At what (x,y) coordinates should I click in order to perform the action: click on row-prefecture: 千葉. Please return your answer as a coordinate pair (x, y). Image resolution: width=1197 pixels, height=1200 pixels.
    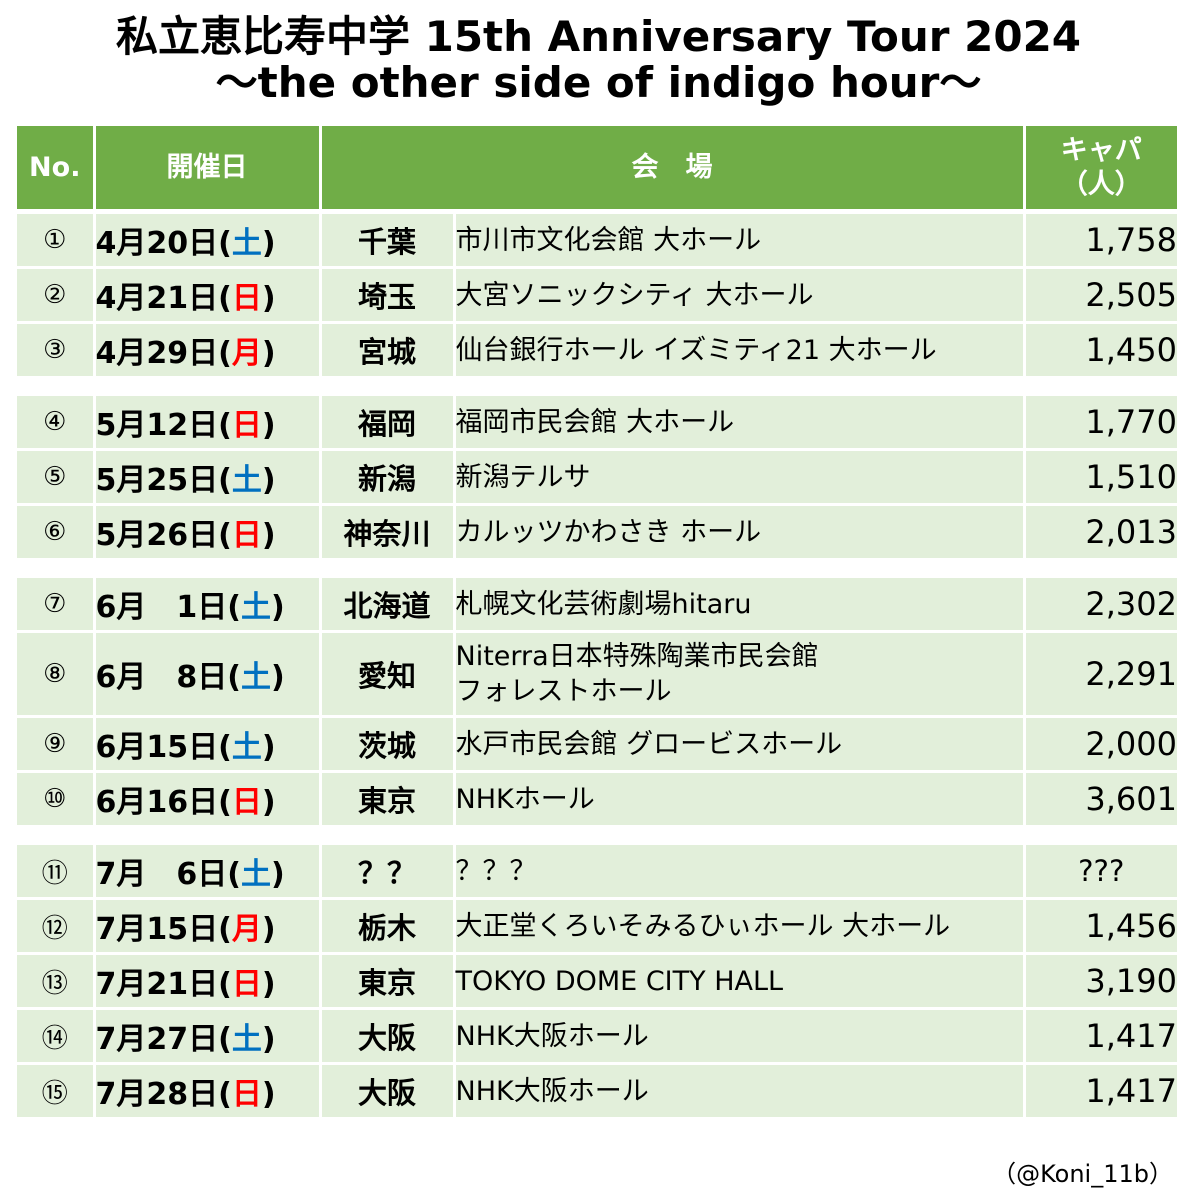
    Looking at the image, I should click on (388, 241).